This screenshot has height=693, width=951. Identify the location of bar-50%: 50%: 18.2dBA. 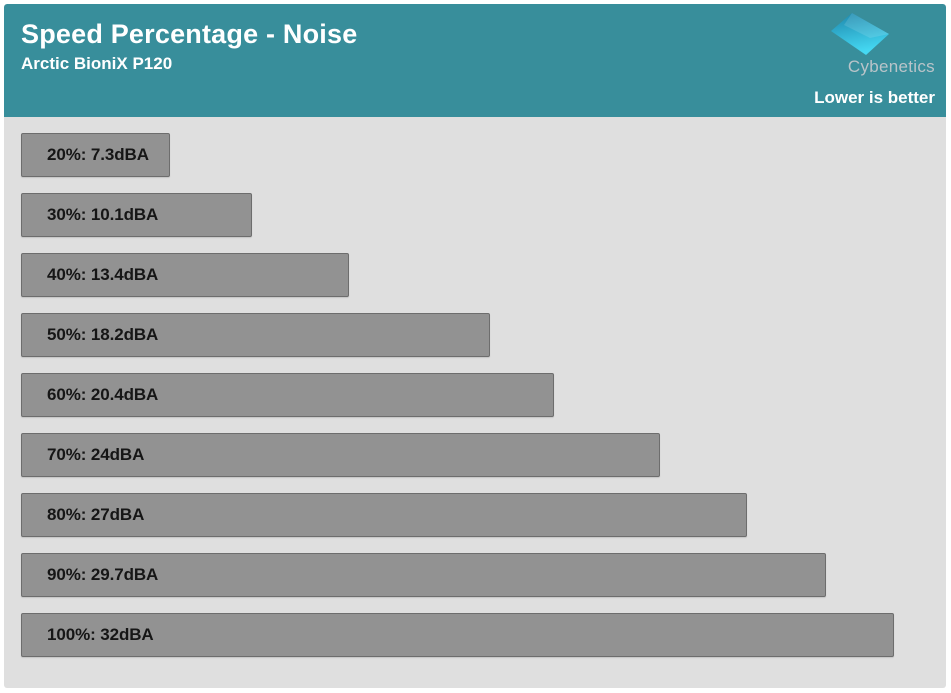
(255, 335).